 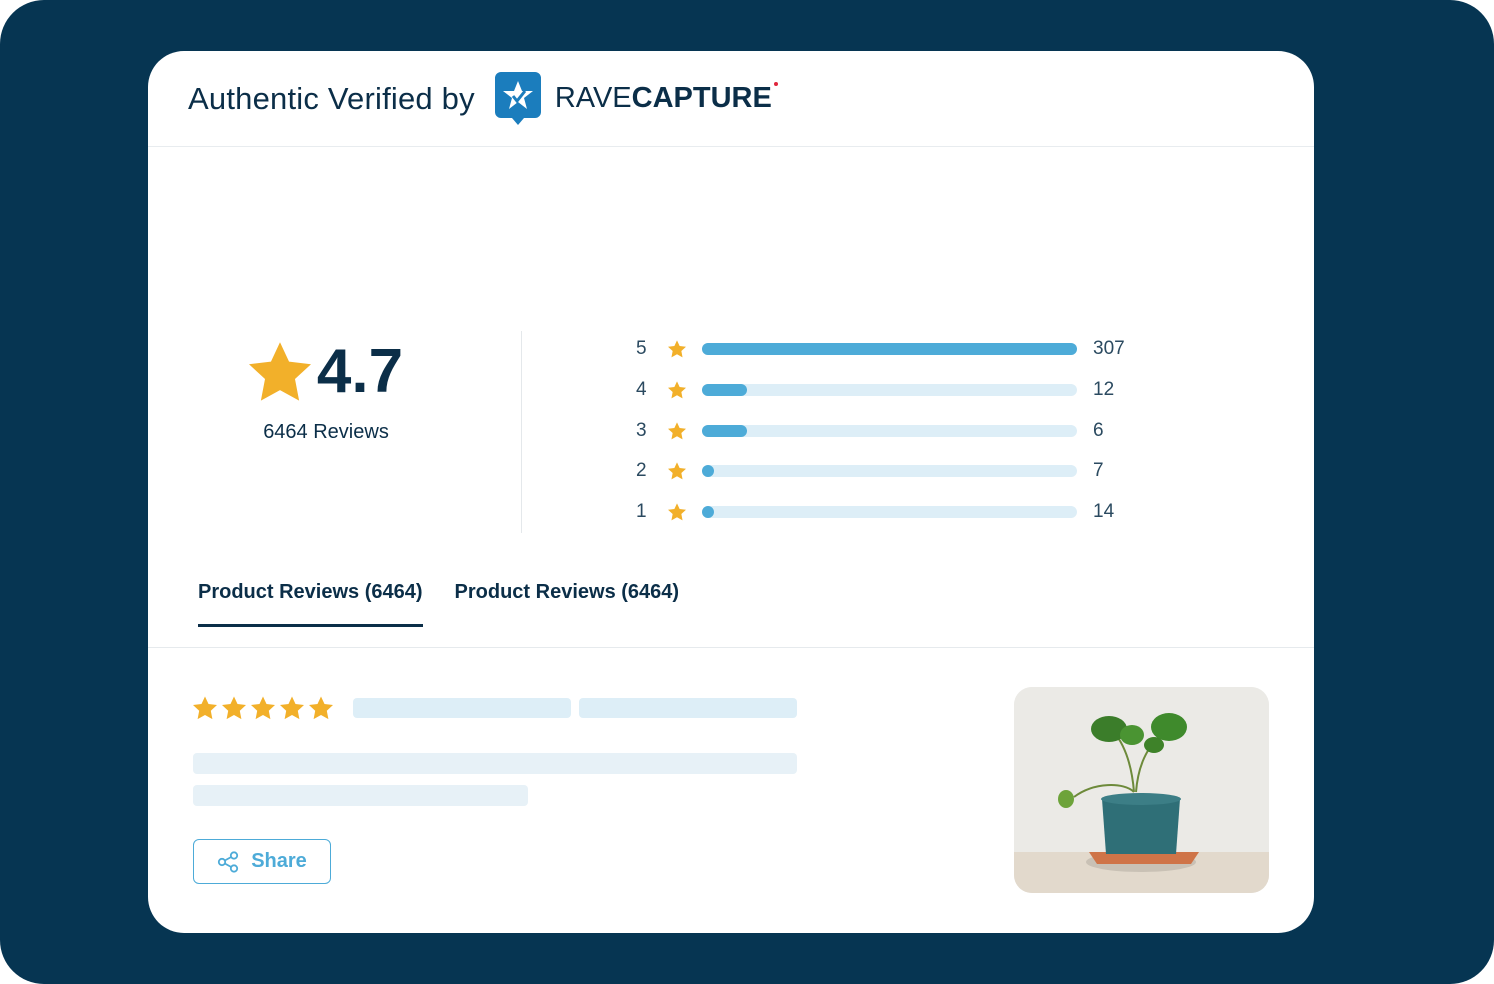 I want to click on share-label: Share, so click(x=279, y=861).